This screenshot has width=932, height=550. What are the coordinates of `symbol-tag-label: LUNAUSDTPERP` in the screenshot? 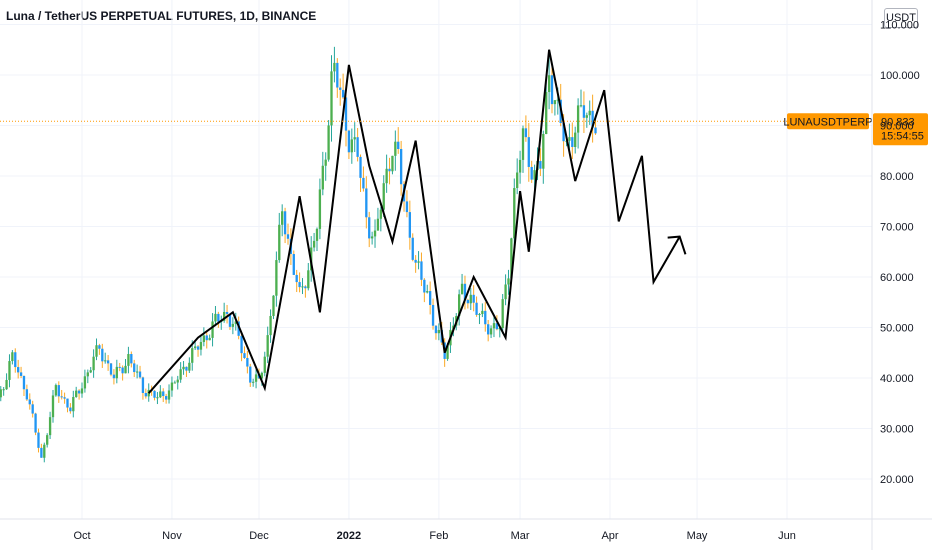 It's located at (827, 122).